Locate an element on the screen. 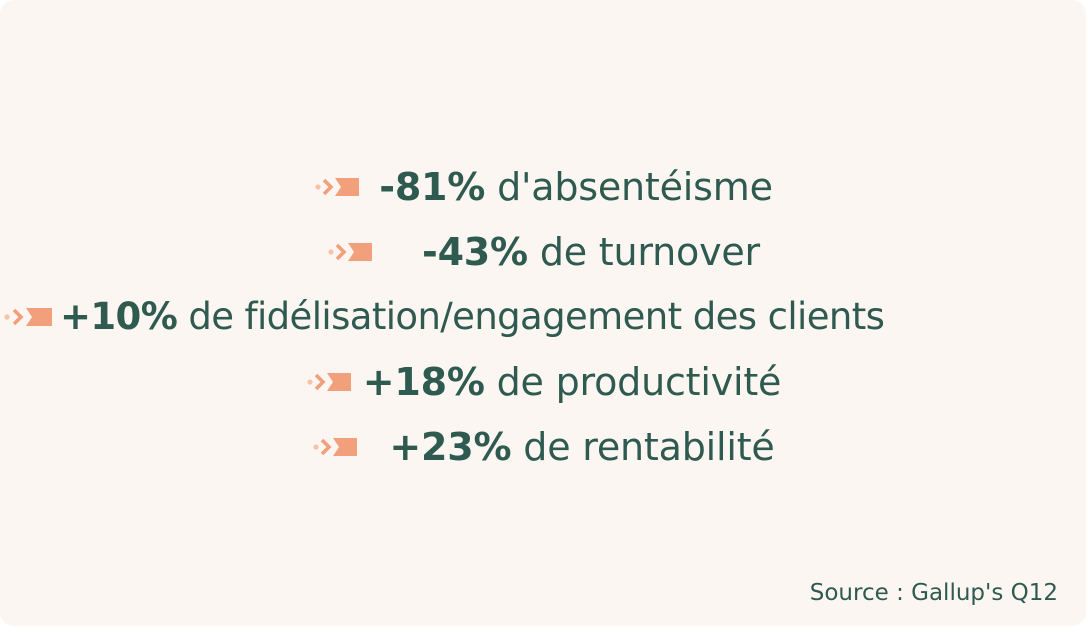  stat-item-productivity: +18% de productivité is located at coordinates (543, 381).